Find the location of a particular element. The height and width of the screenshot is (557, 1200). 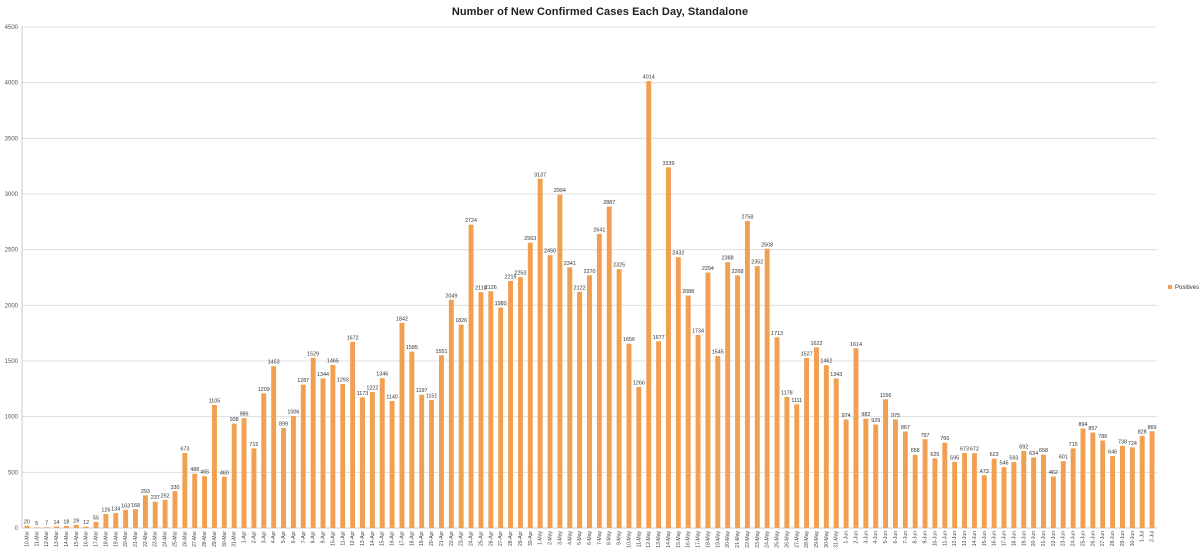

data-label: 4014 is located at coordinates (649, 78).